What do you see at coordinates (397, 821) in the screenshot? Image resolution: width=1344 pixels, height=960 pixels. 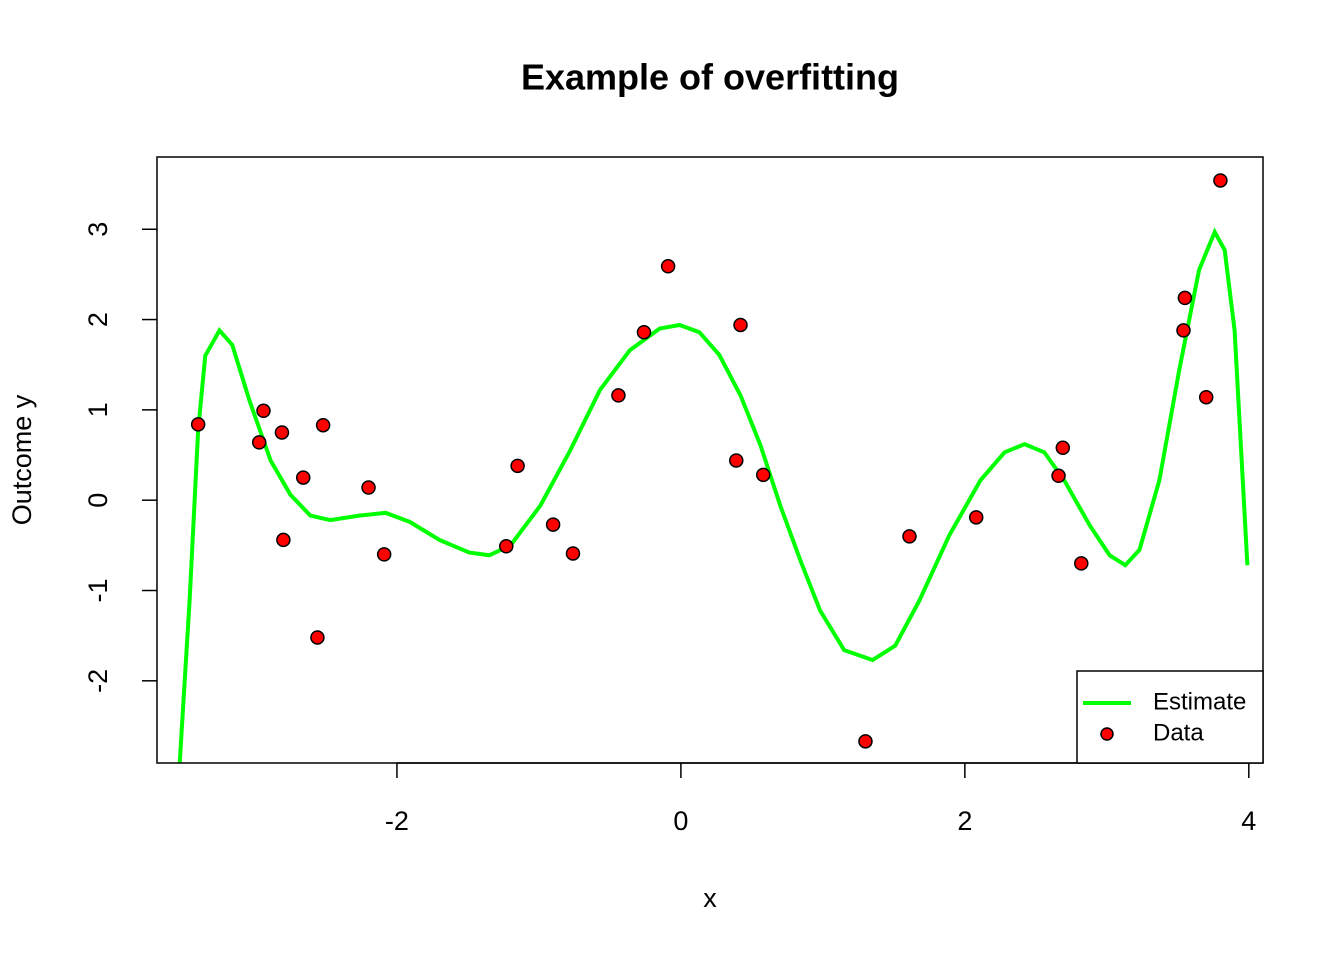 I see `x-tick-label: -2` at bounding box center [397, 821].